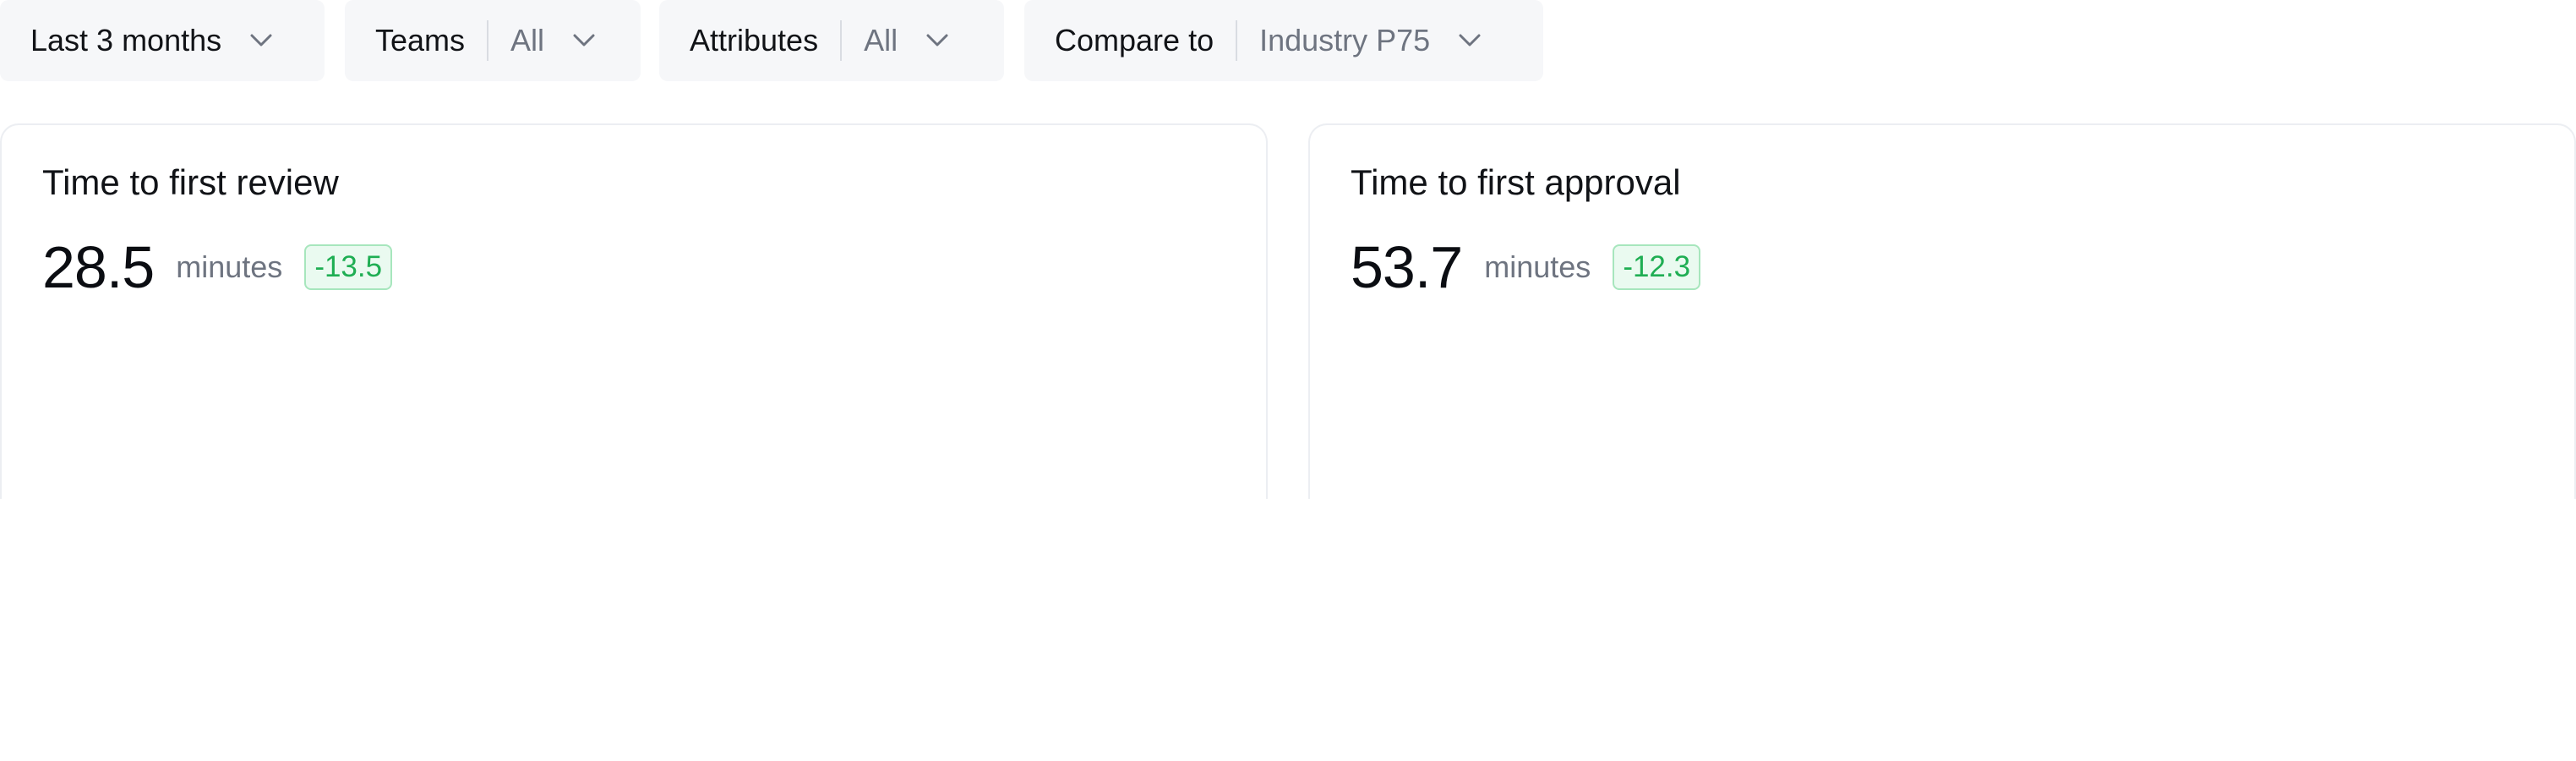  What do you see at coordinates (348, 267) in the screenshot?
I see `delta-badge: -13.5` at bounding box center [348, 267].